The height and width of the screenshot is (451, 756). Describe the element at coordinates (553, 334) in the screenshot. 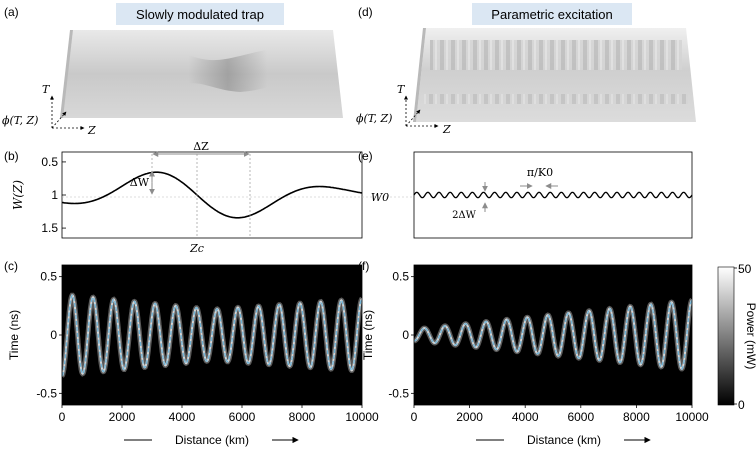

I see `trajectory-f` at that location.